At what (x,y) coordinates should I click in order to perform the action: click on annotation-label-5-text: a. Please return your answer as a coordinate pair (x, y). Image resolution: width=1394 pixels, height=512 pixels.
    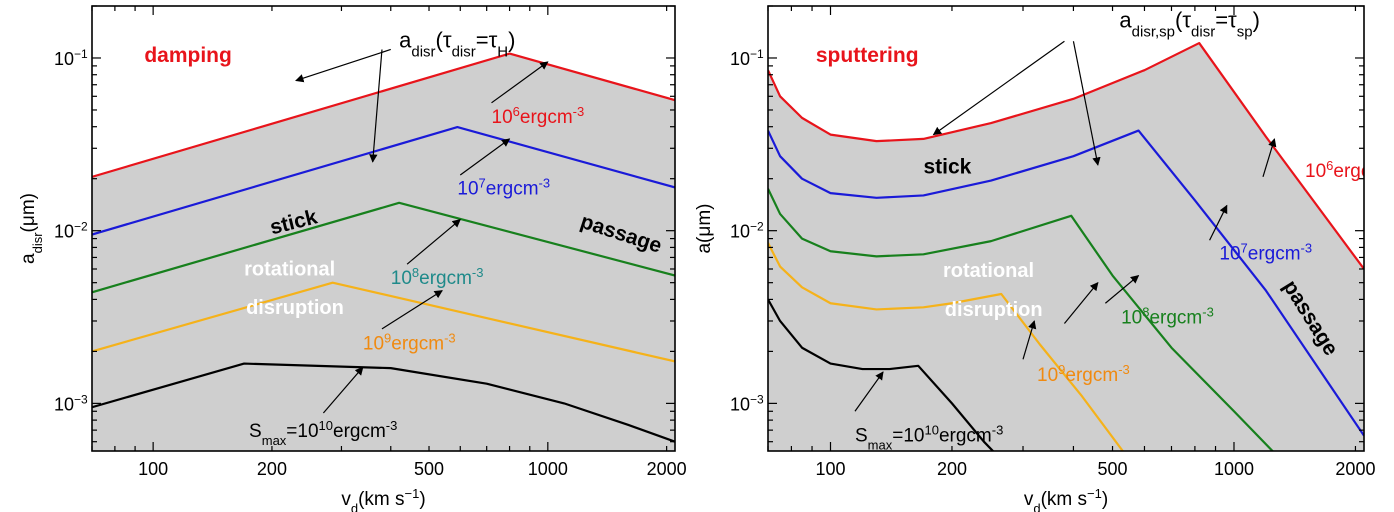
    Looking at the image, I should click on (1125, 20).